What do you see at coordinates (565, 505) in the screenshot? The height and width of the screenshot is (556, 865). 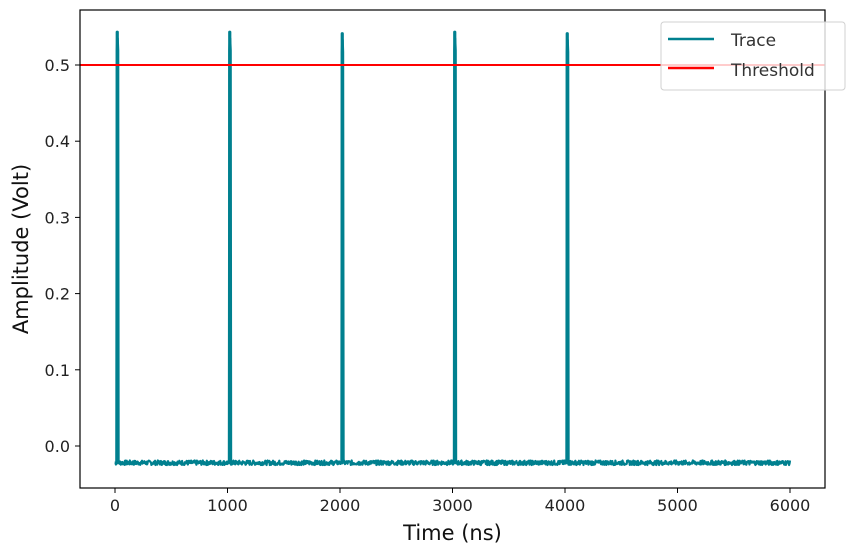 I see `x-tick-label: 4000` at bounding box center [565, 505].